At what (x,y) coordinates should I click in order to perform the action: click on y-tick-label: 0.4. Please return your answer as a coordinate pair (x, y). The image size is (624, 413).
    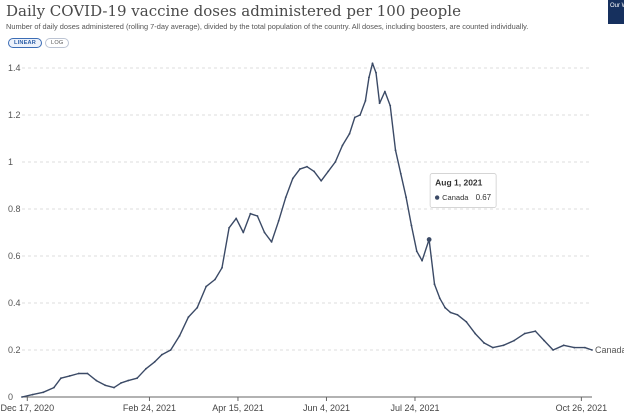
    Looking at the image, I should click on (14, 303).